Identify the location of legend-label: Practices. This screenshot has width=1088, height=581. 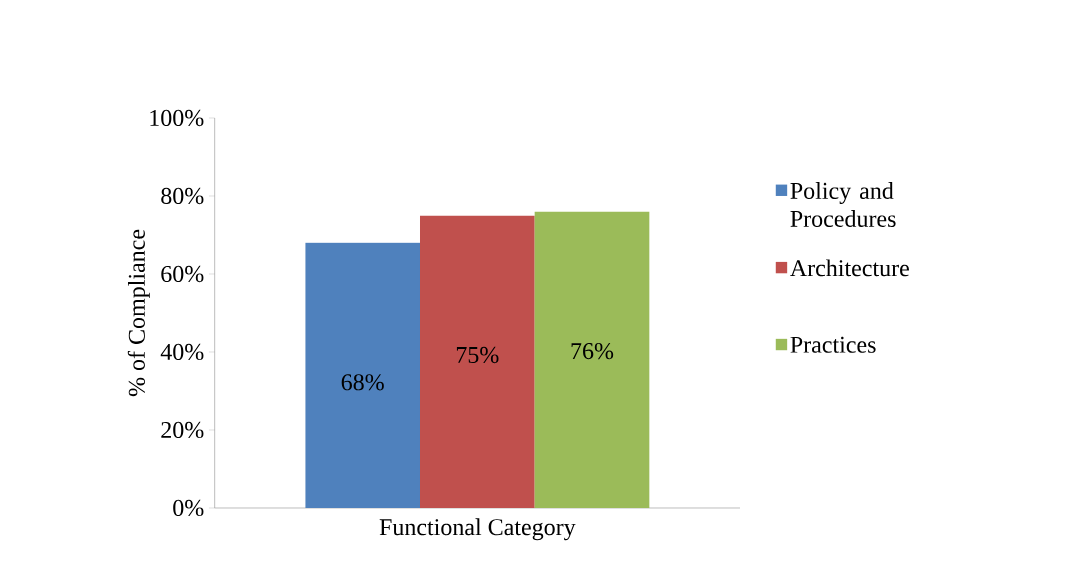
(833, 344).